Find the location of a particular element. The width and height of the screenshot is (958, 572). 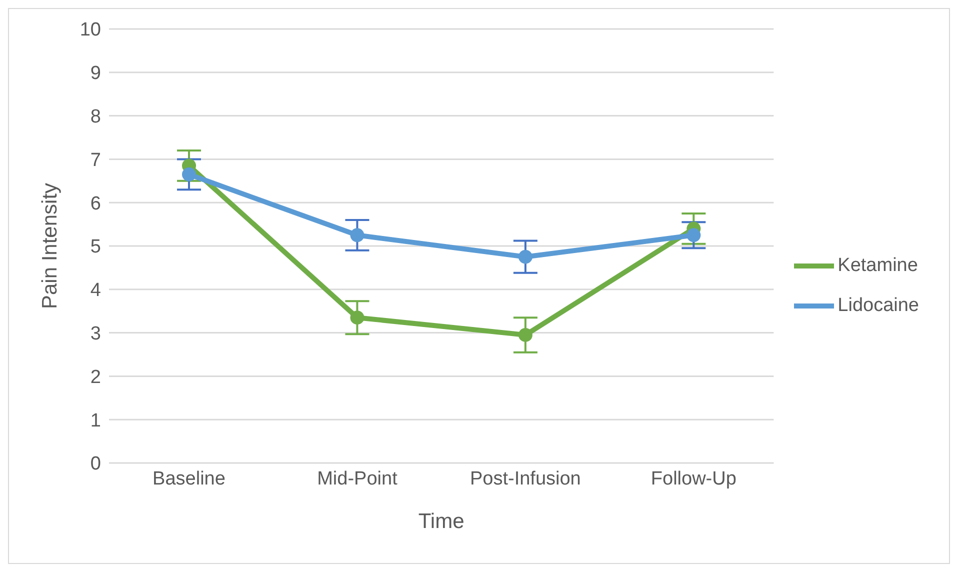

y-tick-label: 10 is located at coordinates (90, 30).